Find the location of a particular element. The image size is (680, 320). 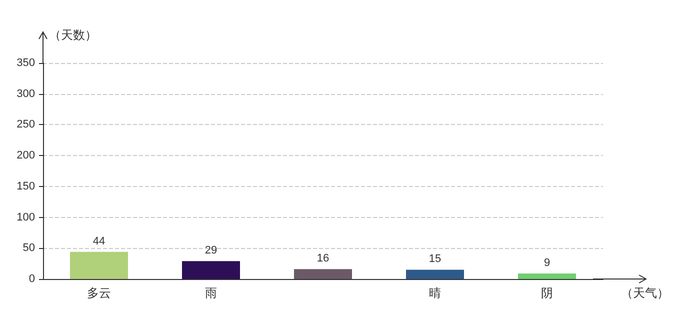

y-tick-label: 250 is located at coordinates (25, 124).